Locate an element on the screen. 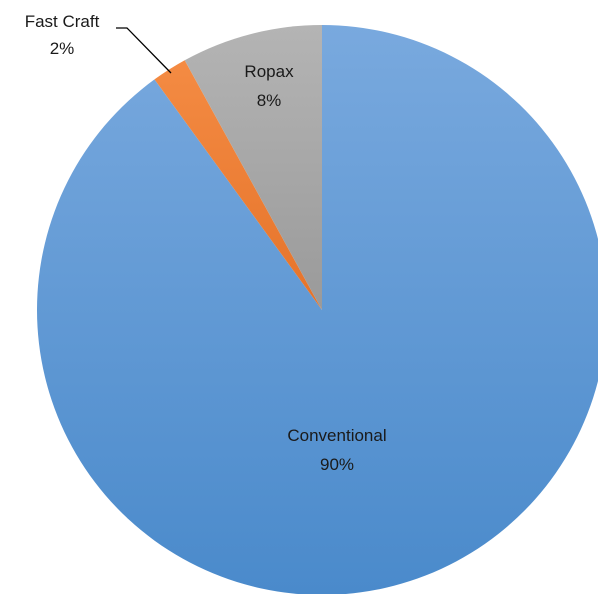 This screenshot has height=594, width=598. pie-slice-fast-craft is located at coordinates (238, 185).